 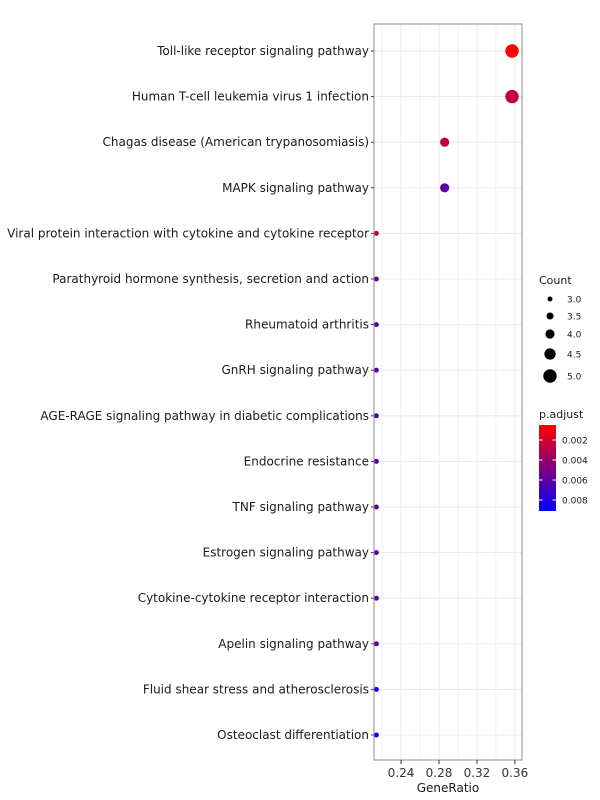 I want to click on x-axis-title: GeneRatio, so click(x=448, y=788).